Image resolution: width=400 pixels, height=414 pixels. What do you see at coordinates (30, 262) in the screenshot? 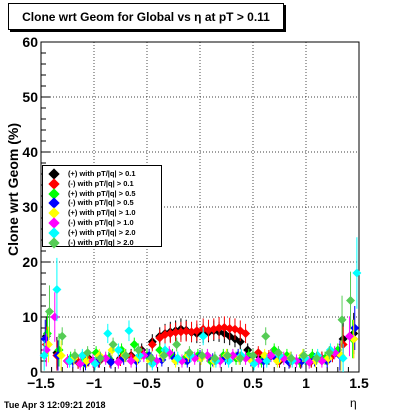
I see `y-tick-label: 20` at bounding box center [30, 262].